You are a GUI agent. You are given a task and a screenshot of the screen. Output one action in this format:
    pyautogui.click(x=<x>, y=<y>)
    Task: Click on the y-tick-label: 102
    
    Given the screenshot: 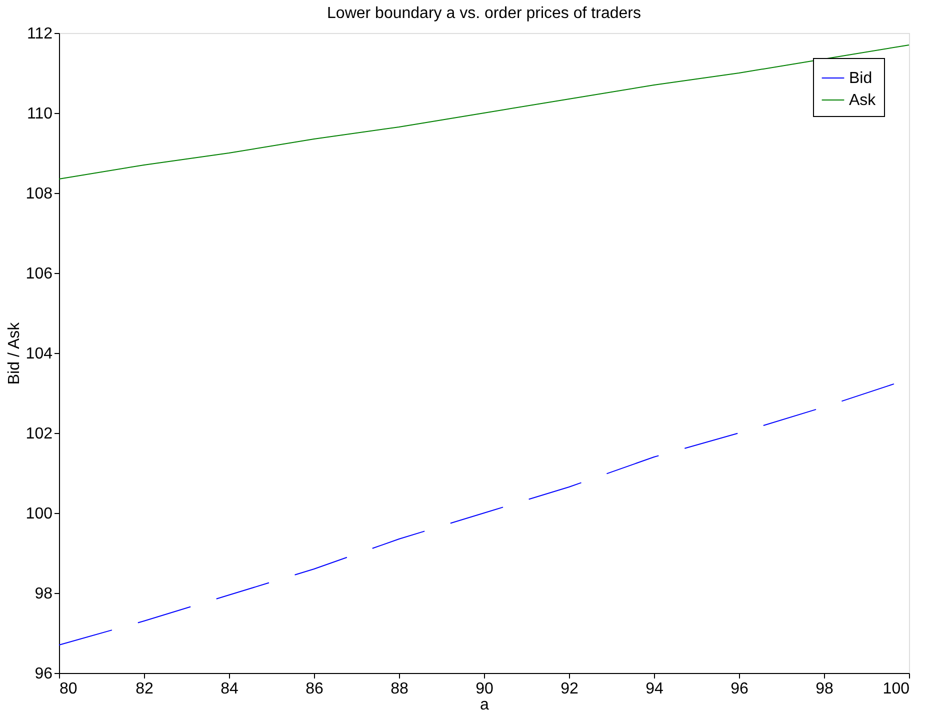 What is the action you would take?
    pyautogui.click(x=39, y=434)
    